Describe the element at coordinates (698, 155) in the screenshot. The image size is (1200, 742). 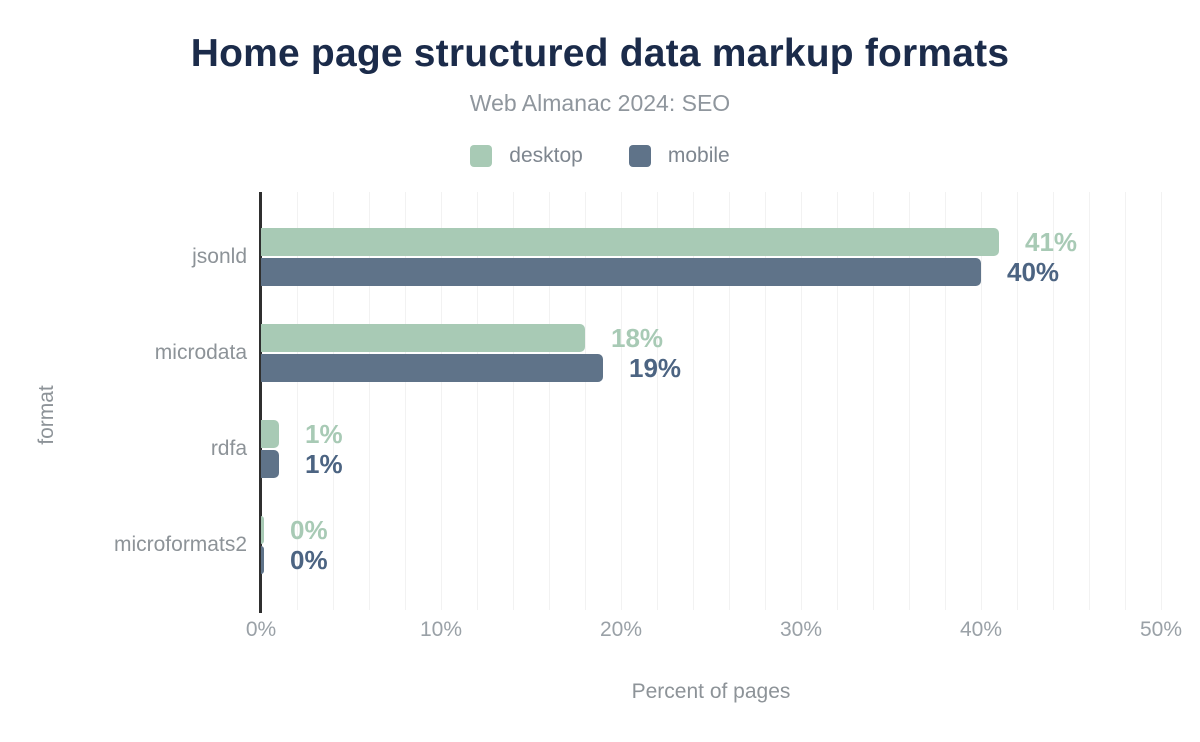
I see `legend-label-mobile: mobile` at that location.